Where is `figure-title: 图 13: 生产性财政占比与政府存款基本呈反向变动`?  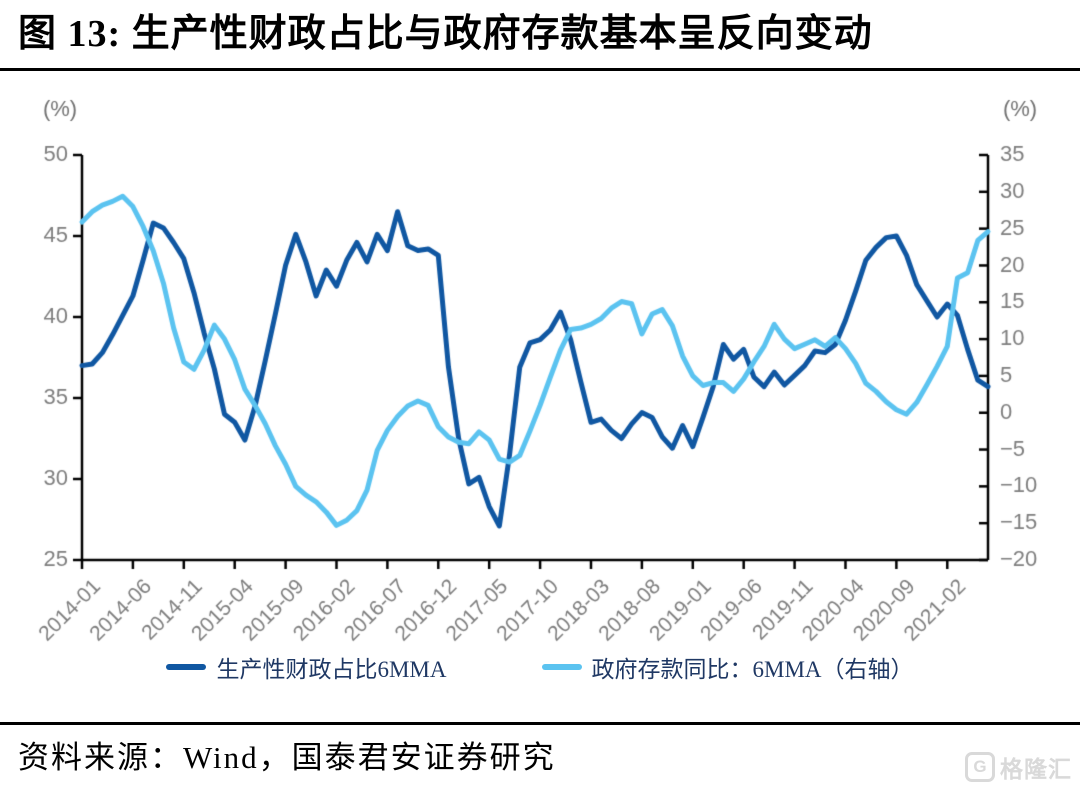 figure-title: 图 13: 生产性财政占比与政府存款基本呈反向变动 is located at coordinates (445, 34).